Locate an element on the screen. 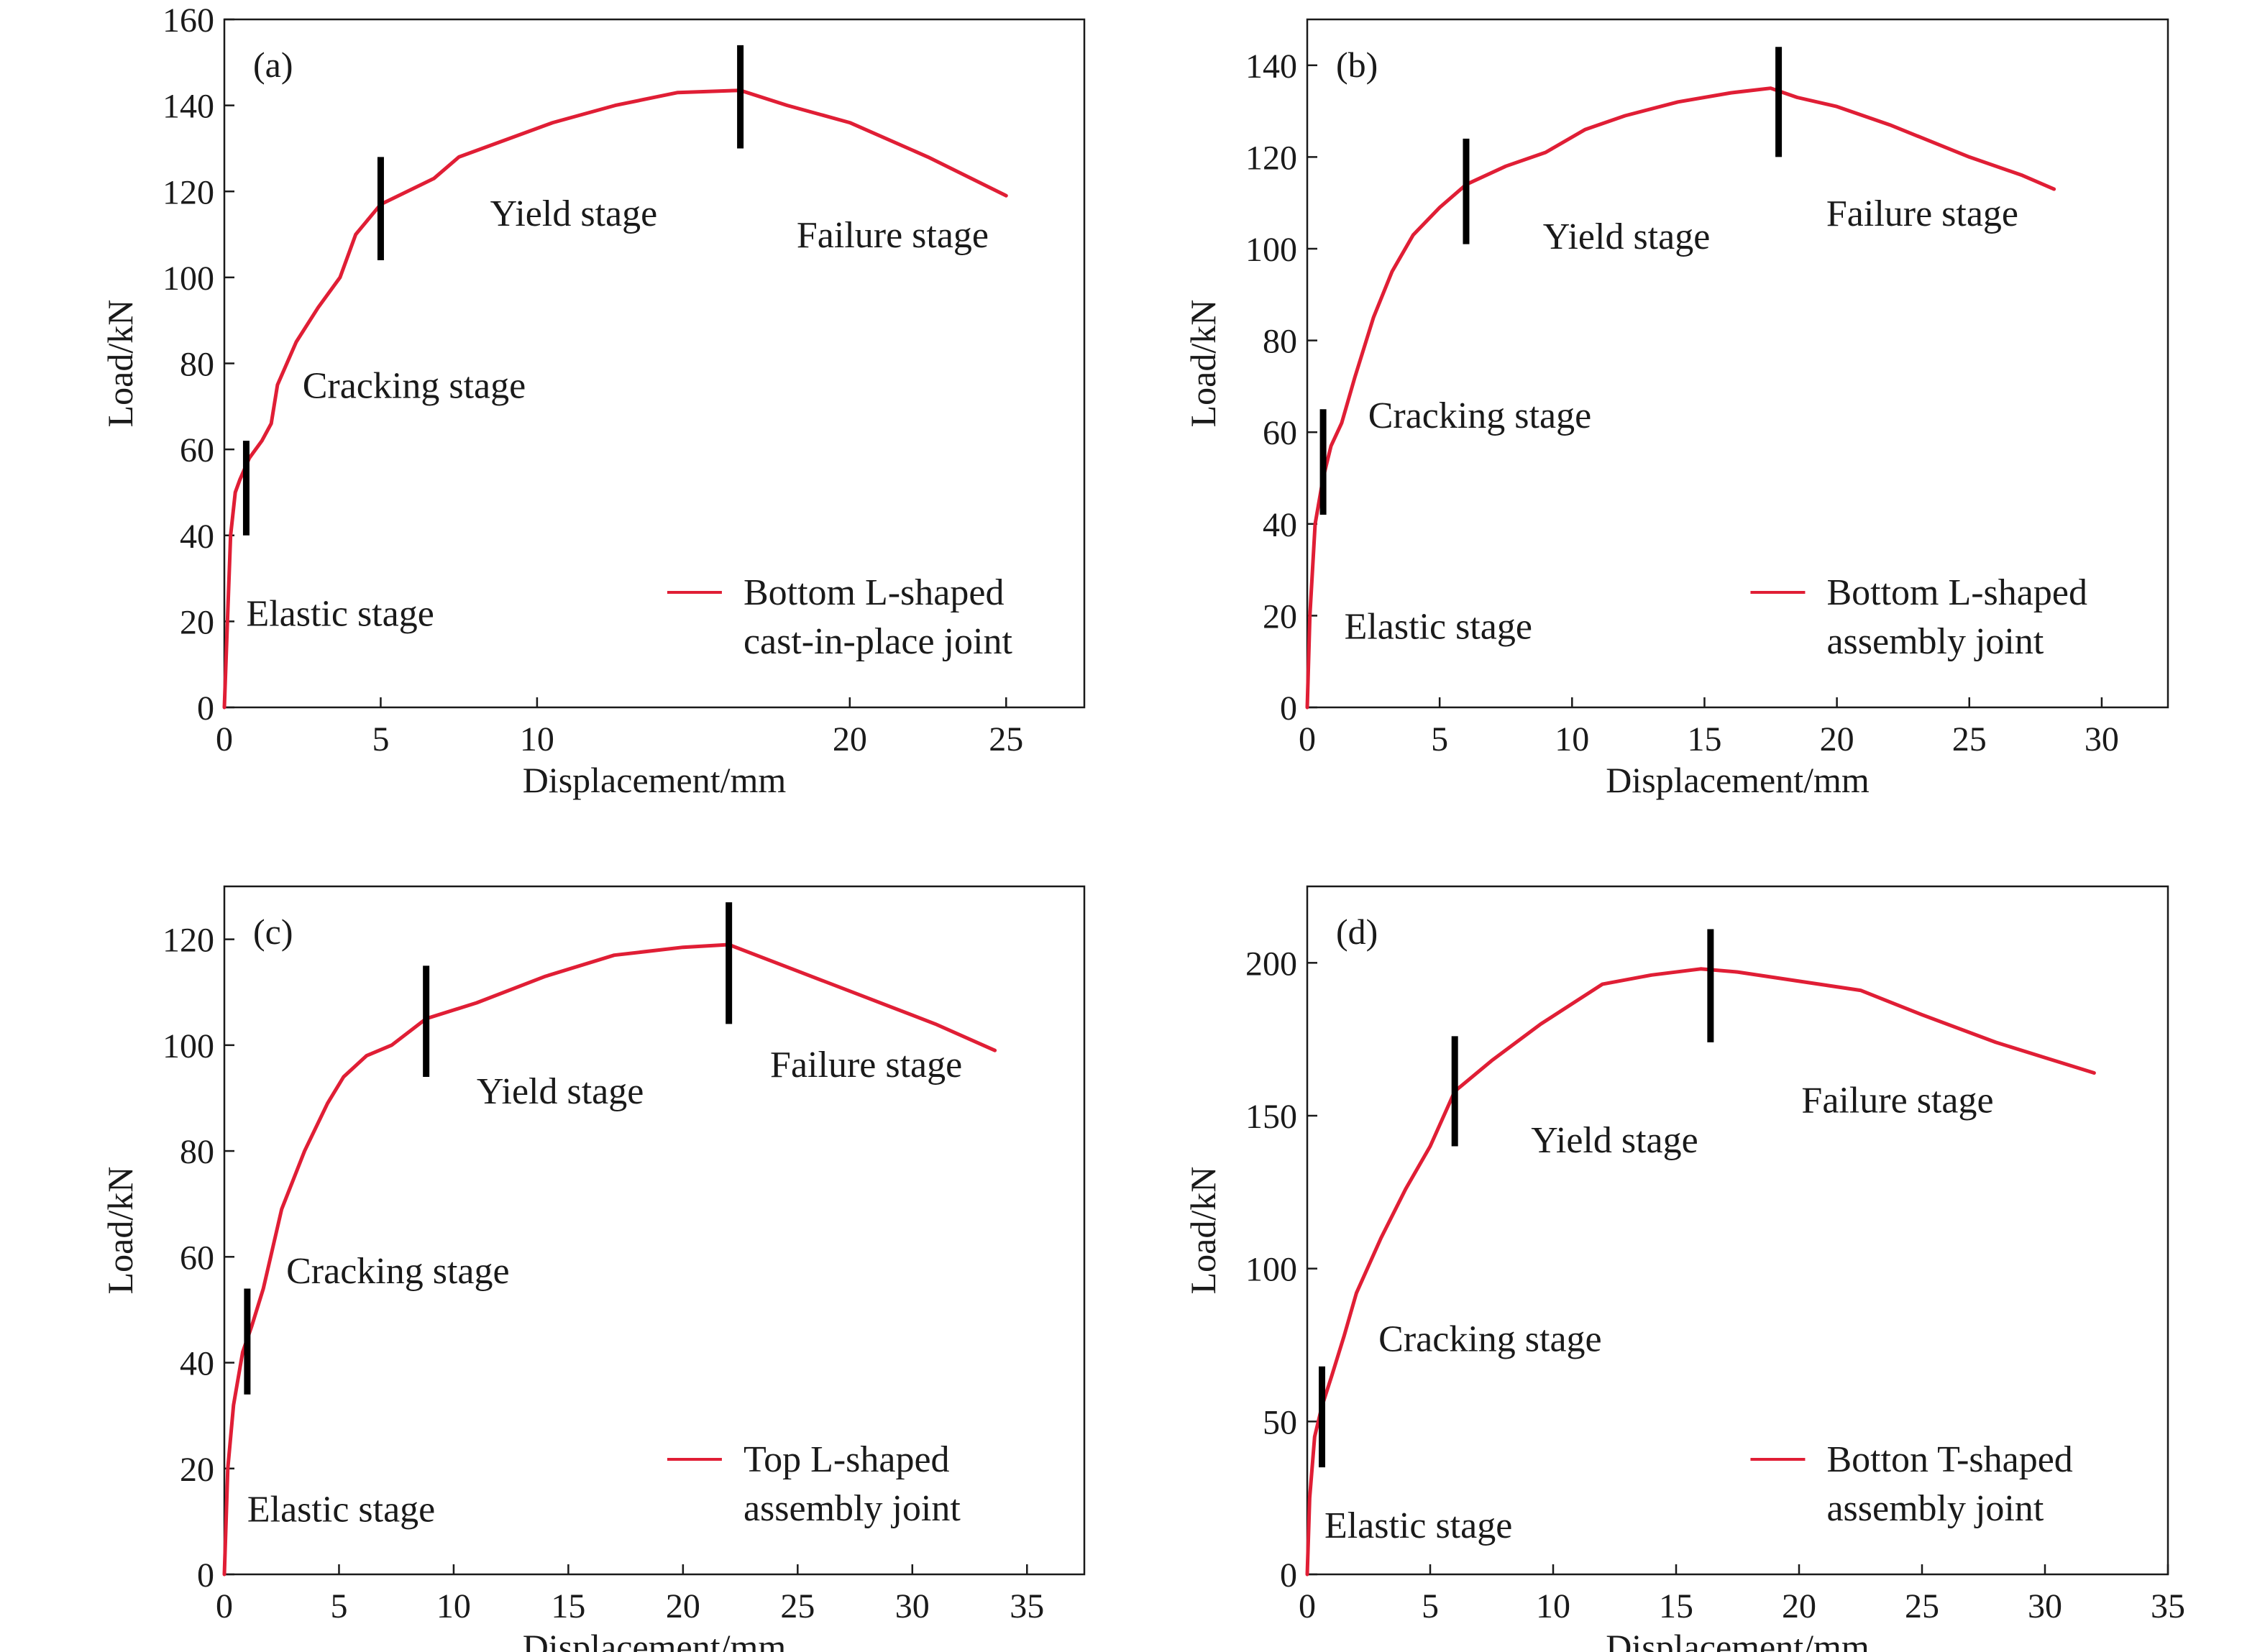 This screenshot has width=2265, height=1652. panel-label: (d) is located at coordinates (1357, 932).